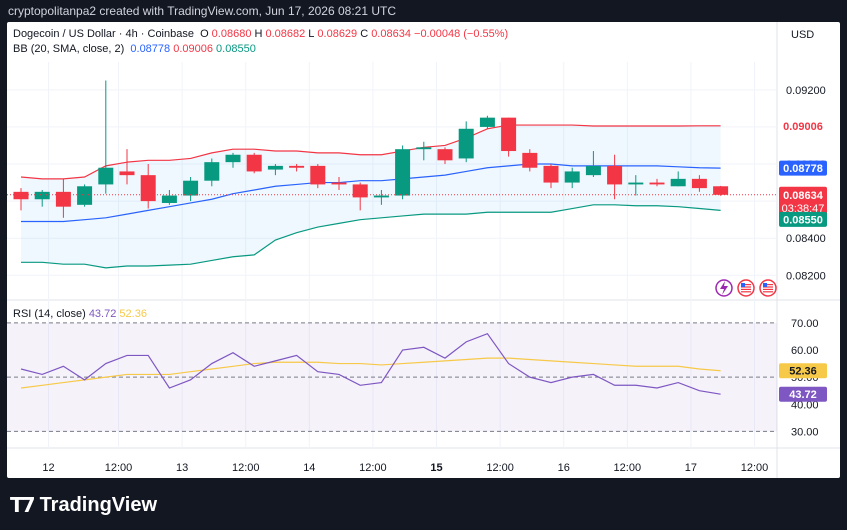 The width and height of the screenshot is (847, 530). Describe the element at coordinates (461, 34) in the screenshot. I see `change-value: −0.00048 (−0.55%)` at that location.